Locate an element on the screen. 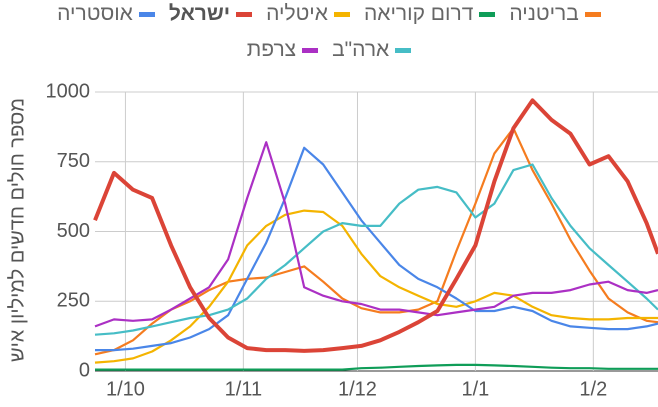 This screenshot has width=658, height=407. y-tick-label: 750 is located at coordinates (73, 161).